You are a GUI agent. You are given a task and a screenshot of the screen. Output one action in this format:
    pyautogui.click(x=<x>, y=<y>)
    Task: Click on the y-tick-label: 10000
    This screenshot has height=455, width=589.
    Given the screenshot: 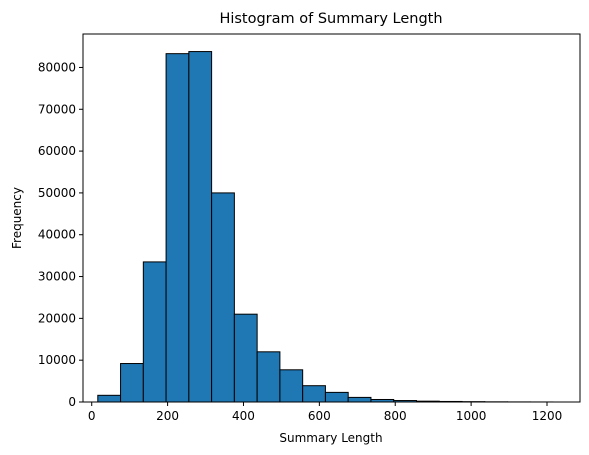 What is the action you would take?
    pyautogui.click(x=57, y=360)
    